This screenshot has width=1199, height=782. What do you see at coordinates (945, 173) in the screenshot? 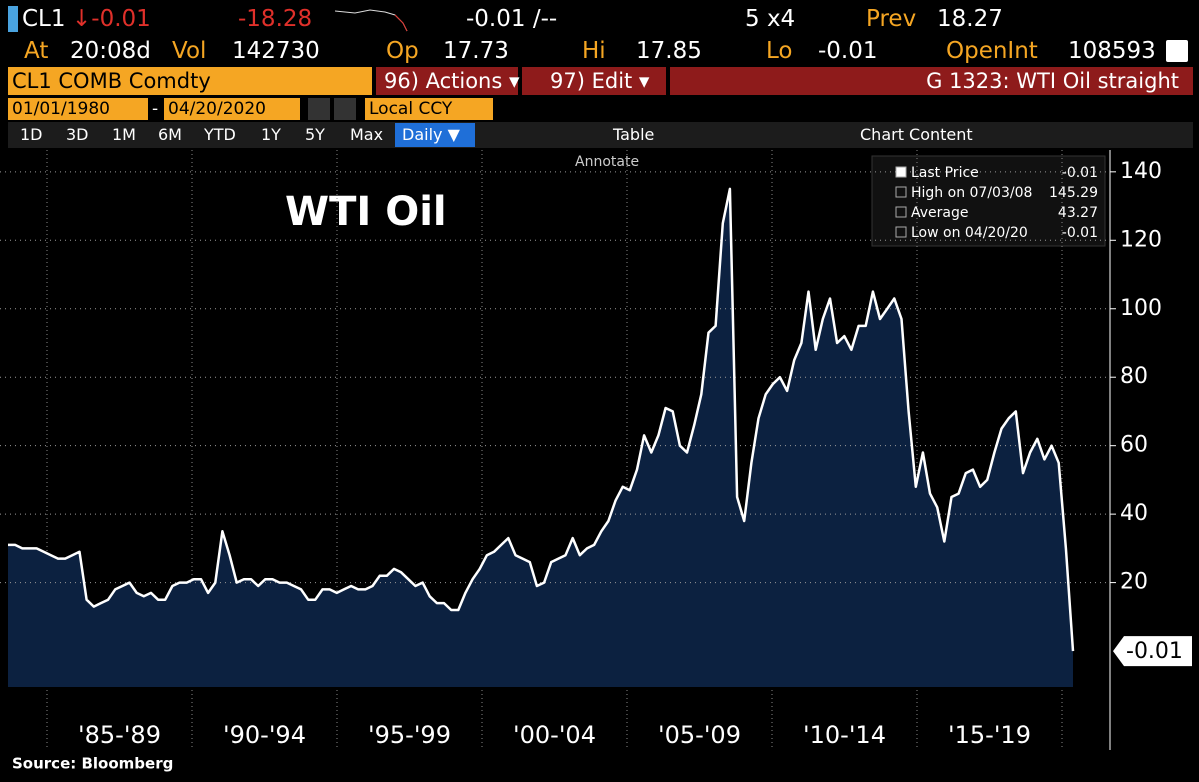
I see `legend-label: Last Price` at bounding box center [945, 173].